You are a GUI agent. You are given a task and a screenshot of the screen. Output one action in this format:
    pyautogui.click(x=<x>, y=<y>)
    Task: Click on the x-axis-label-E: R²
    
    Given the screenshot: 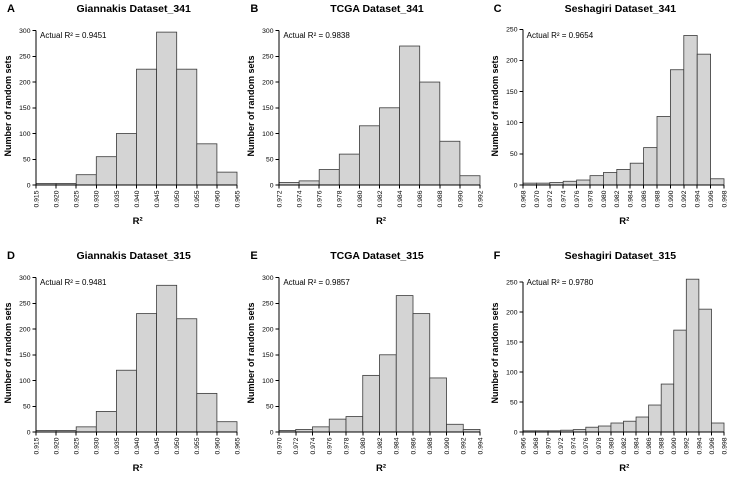 What is the action you would take?
    pyautogui.click(x=380, y=468)
    